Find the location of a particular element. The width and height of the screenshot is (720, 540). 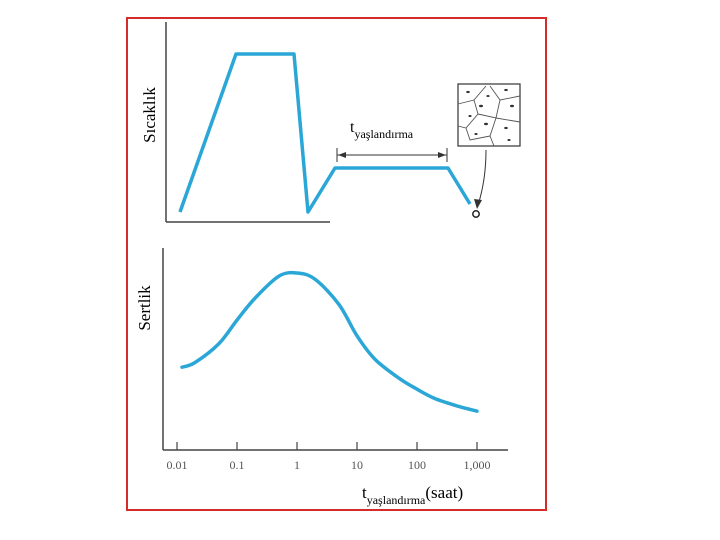

grain-structure-icon is located at coordinates (489, 115).